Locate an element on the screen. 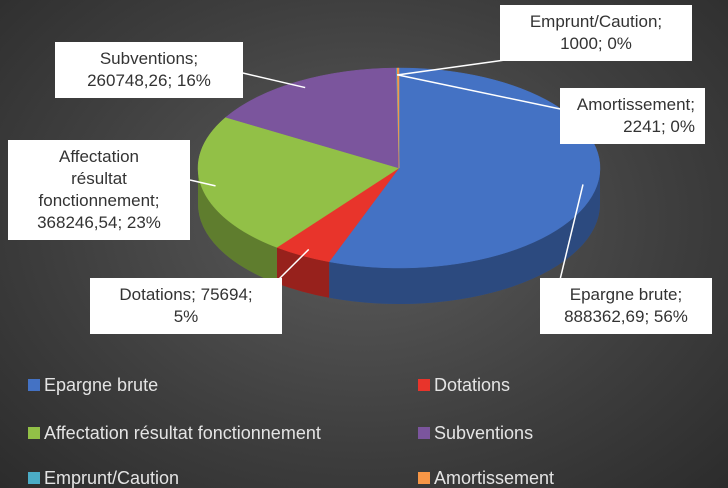  legend-label: Subventions is located at coordinates (484, 433).